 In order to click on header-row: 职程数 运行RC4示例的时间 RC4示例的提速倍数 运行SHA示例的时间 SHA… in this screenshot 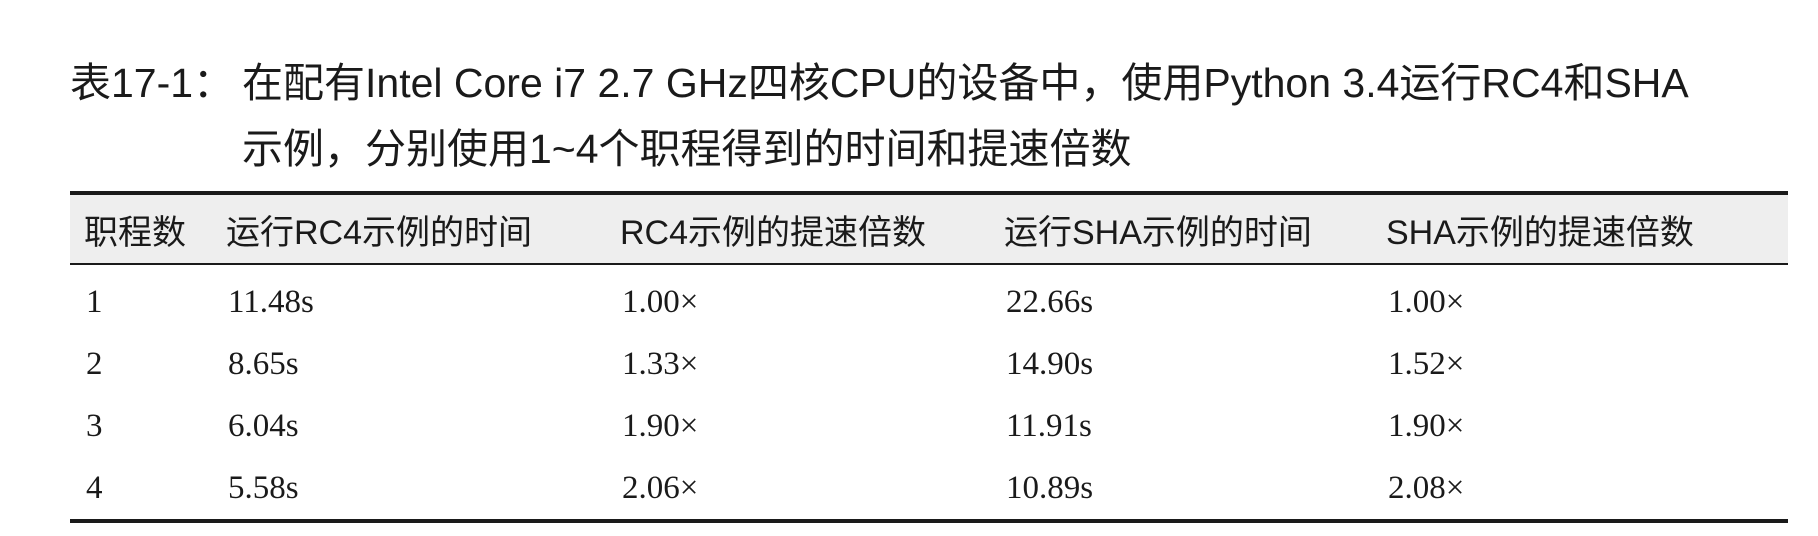, I will do `click(929, 228)`.